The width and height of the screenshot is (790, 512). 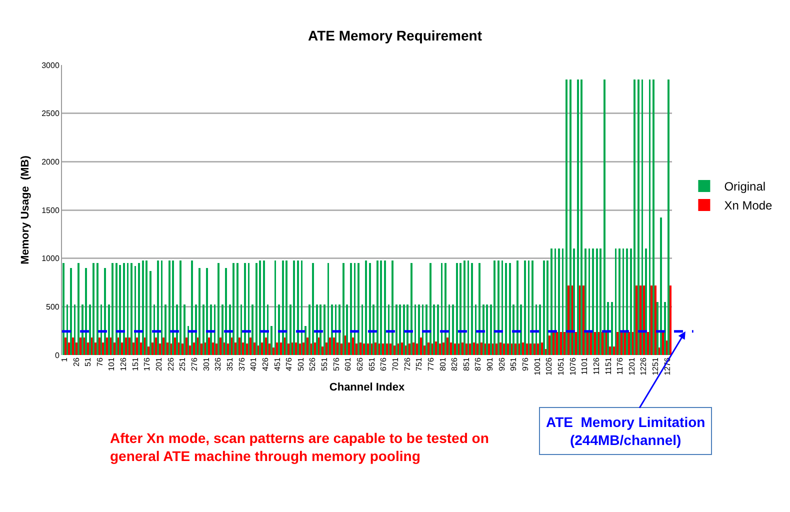 What do you see at coordinates (549, 366) in the screenshot?
I see `x-tick-label: 1026` at bounding box center [549, 366].